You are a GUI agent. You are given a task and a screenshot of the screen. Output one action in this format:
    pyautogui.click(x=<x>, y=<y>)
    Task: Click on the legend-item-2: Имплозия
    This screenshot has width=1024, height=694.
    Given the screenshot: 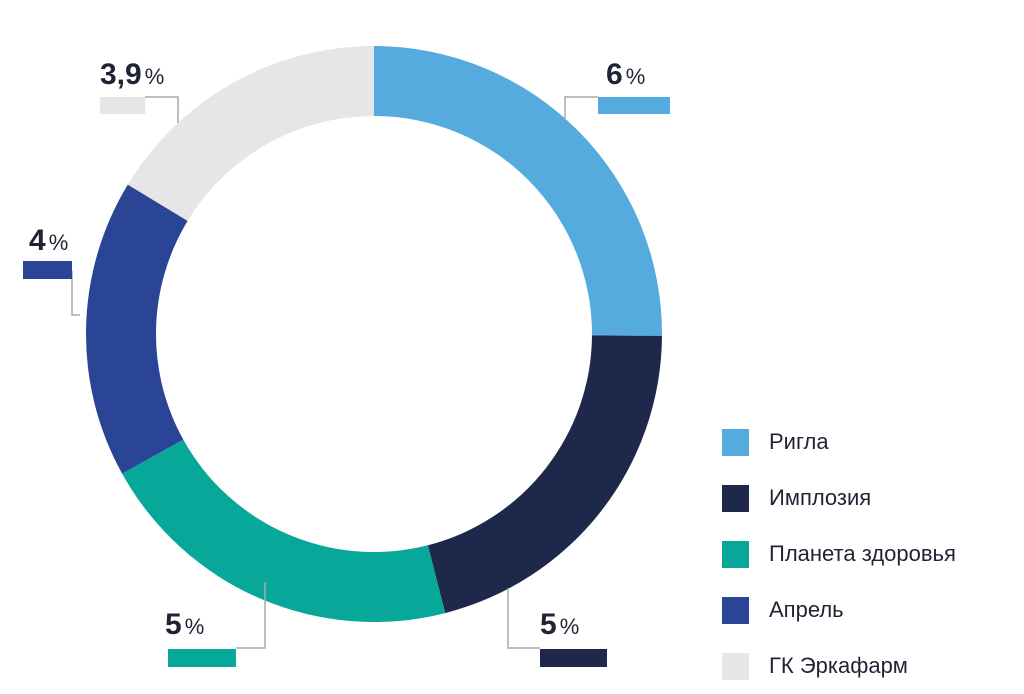 What is the action you would take?
    pyautogui.click(x=839, y=498)
    